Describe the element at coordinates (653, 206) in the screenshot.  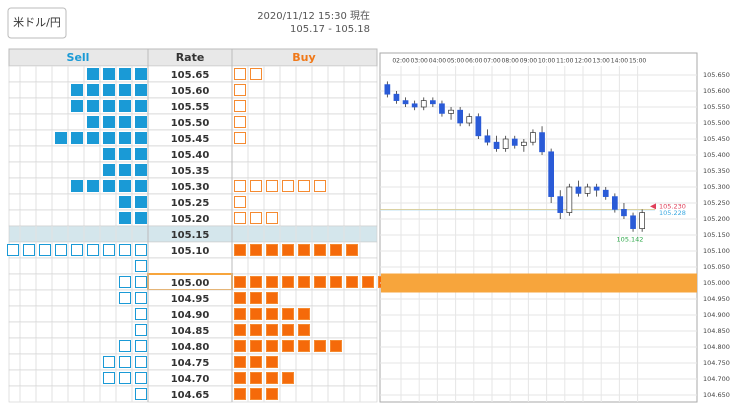
I see `level-marker` at that location.